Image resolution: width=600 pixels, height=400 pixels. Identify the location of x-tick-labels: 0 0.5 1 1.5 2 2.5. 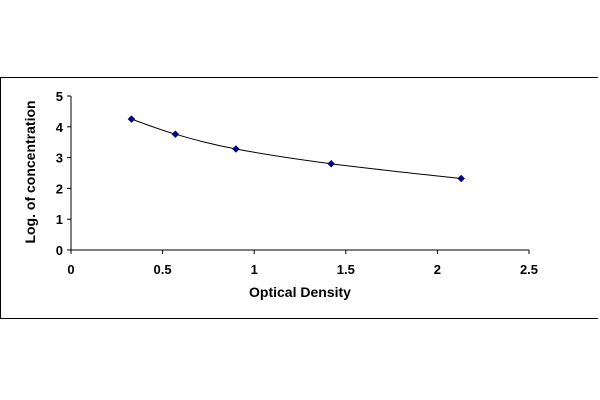
(302, 269).